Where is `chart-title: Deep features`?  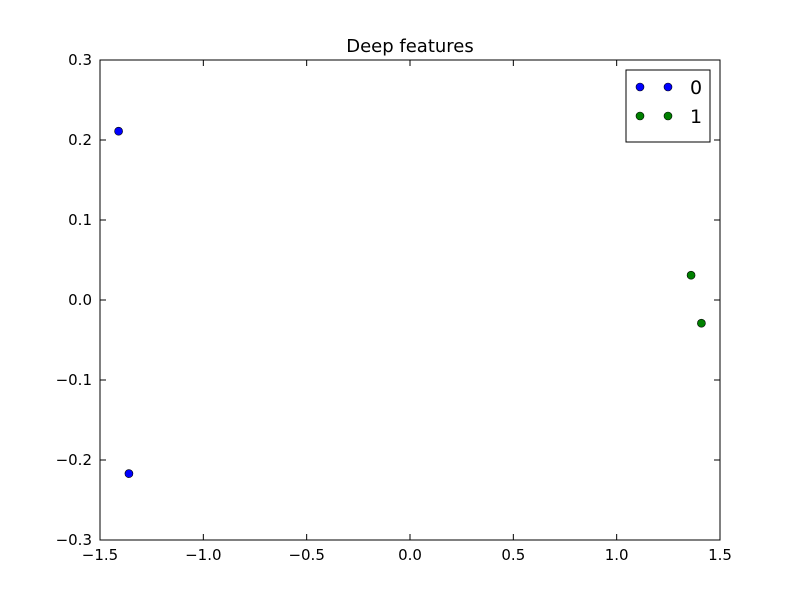 chart-title: Deep features is located at coordinates (410, 46).